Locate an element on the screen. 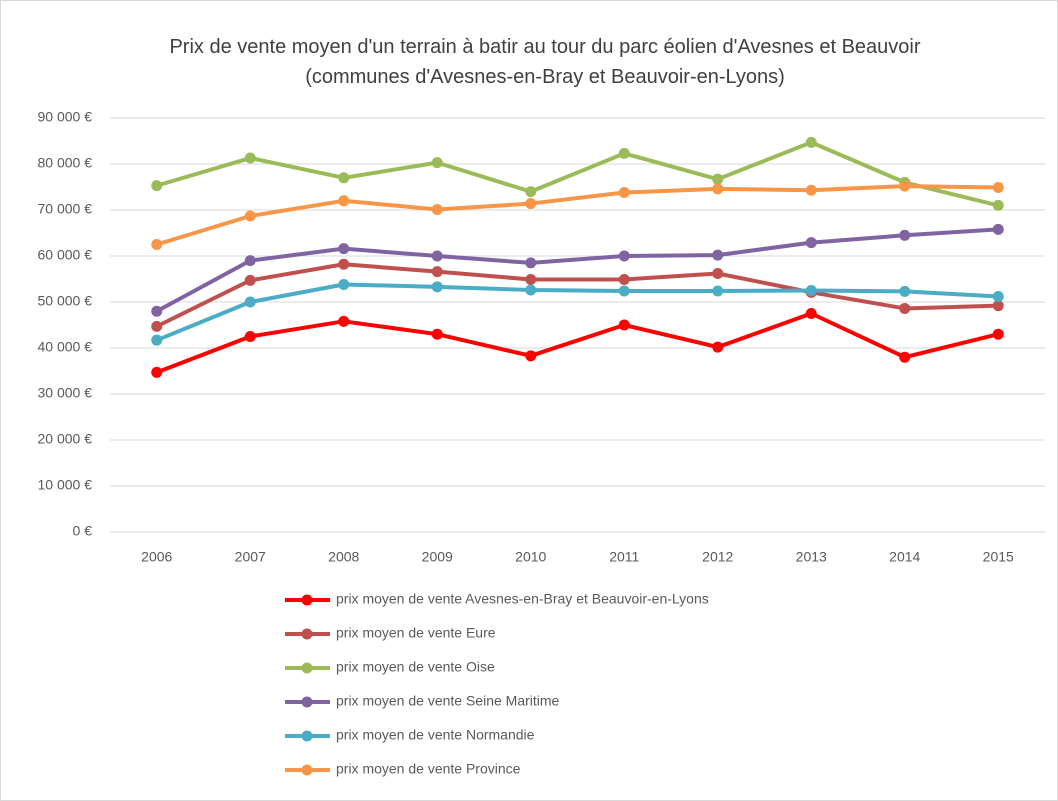  x-tick-label: 2007 is located at coordinates (250, 557).